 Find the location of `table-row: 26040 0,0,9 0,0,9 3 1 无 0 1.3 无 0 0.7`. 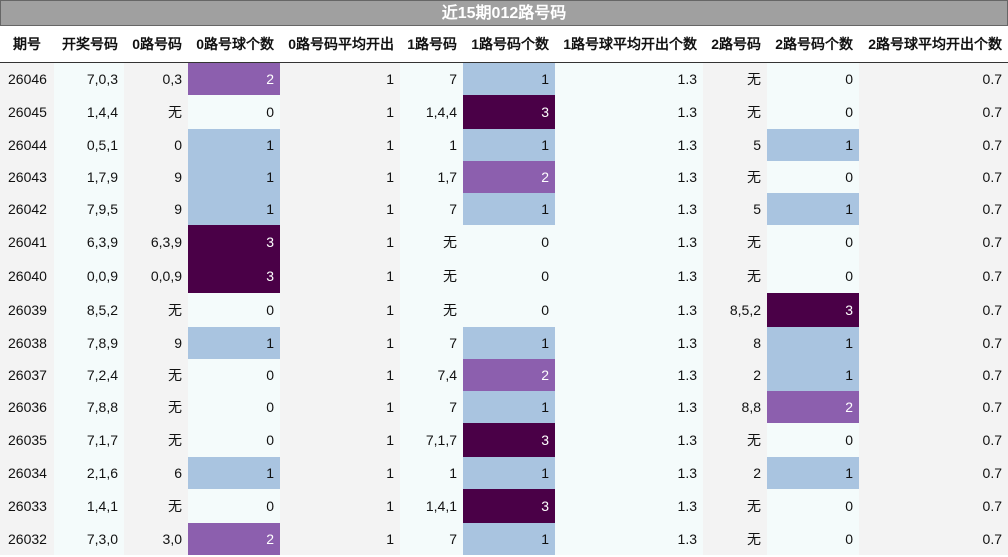

table-row: 26040 0,0,9 0,0,9 3 1 无 0 1.3 无 0 0.7 is located at coordinates (504, 276).